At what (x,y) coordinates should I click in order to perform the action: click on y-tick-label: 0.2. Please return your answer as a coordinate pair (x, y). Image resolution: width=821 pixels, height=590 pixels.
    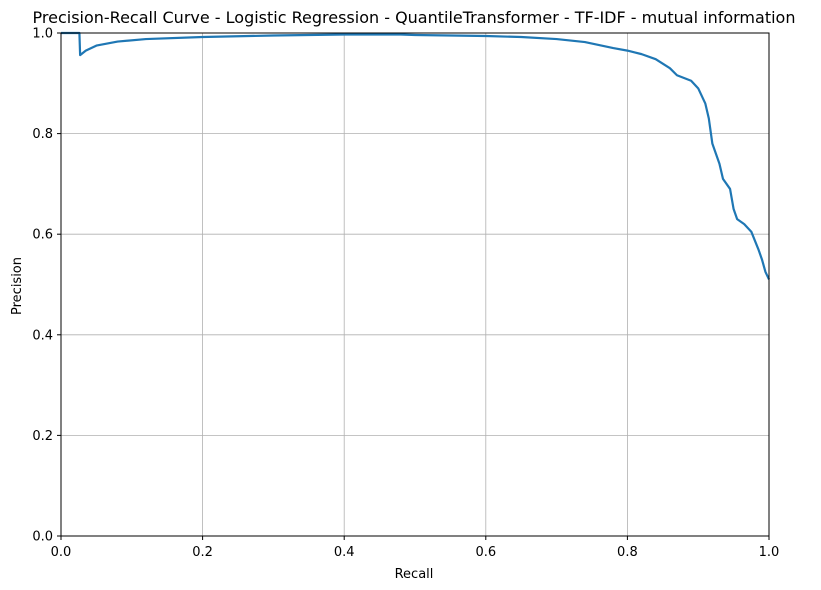
    Looking at the image, I should click on (42, 436).